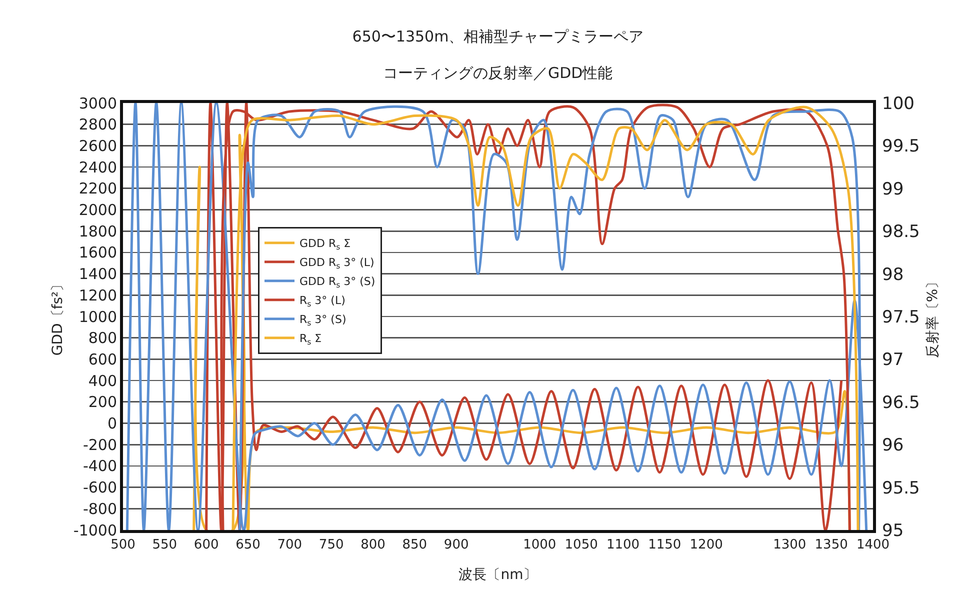 The height and width of the screenshot is (604, 965). I want to click on y2-tick-label: 98, so click(893, 274).